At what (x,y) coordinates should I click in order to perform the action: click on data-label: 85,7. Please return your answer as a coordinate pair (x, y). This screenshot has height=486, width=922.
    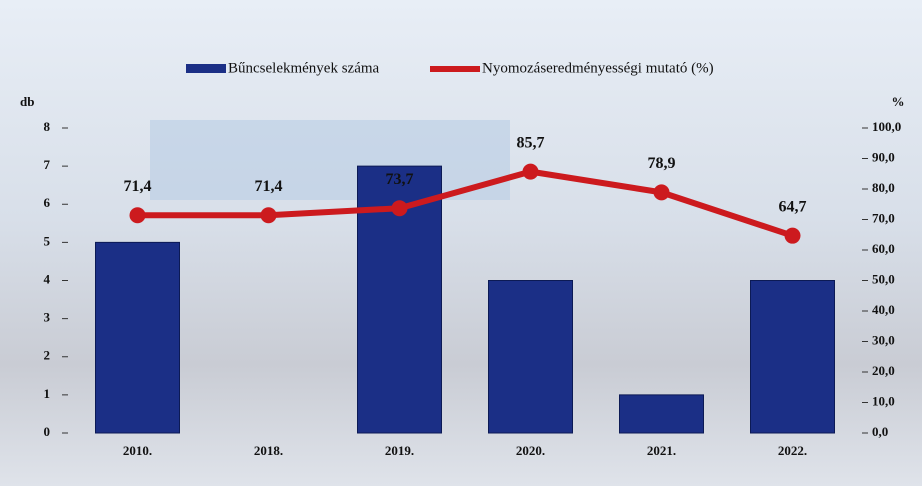
    Looking at the image, I should click on (531, 142).